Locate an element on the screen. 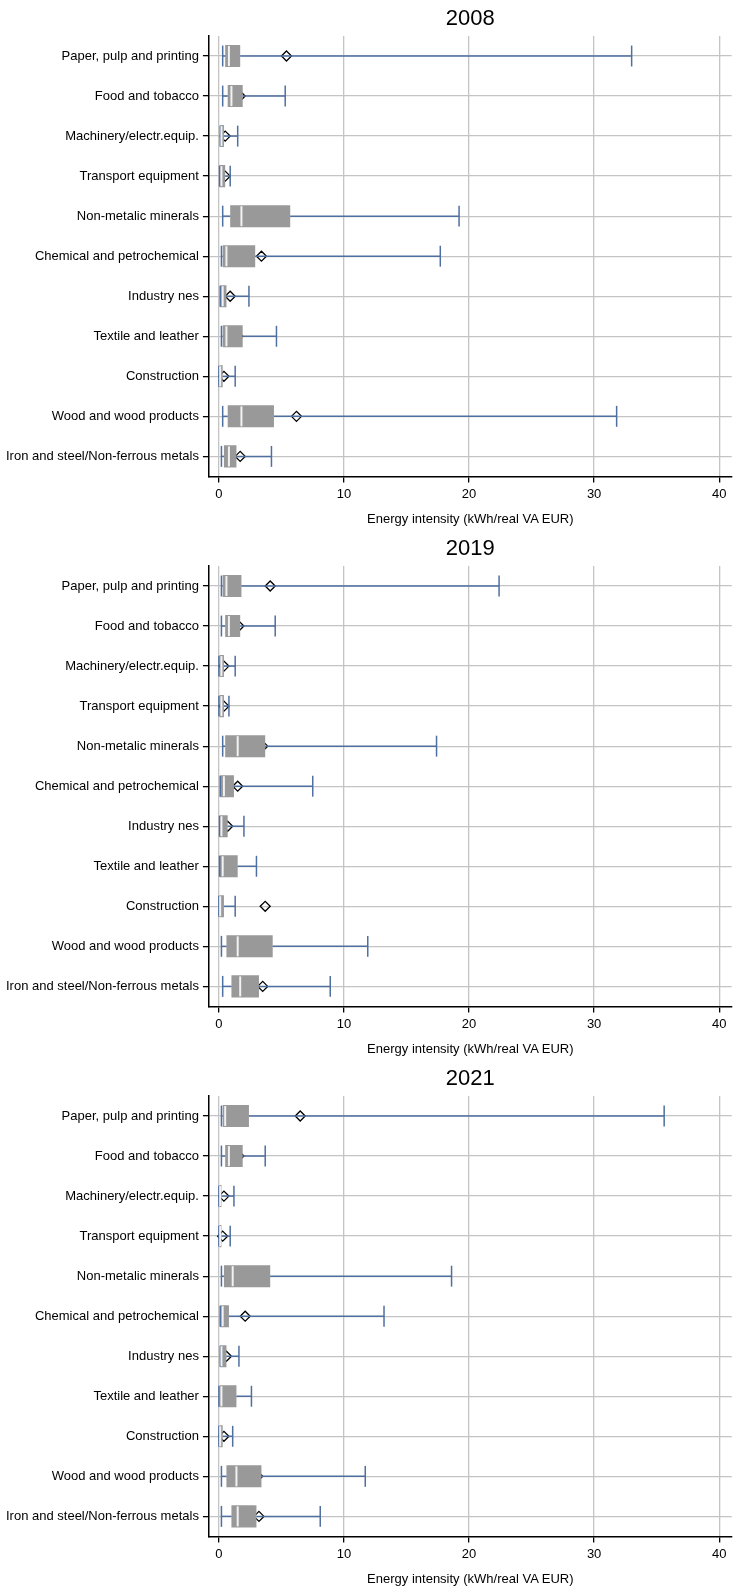 This screenshot has height=1596, width=738. chart-title: 2021 is located at coordinates (470, 1078).